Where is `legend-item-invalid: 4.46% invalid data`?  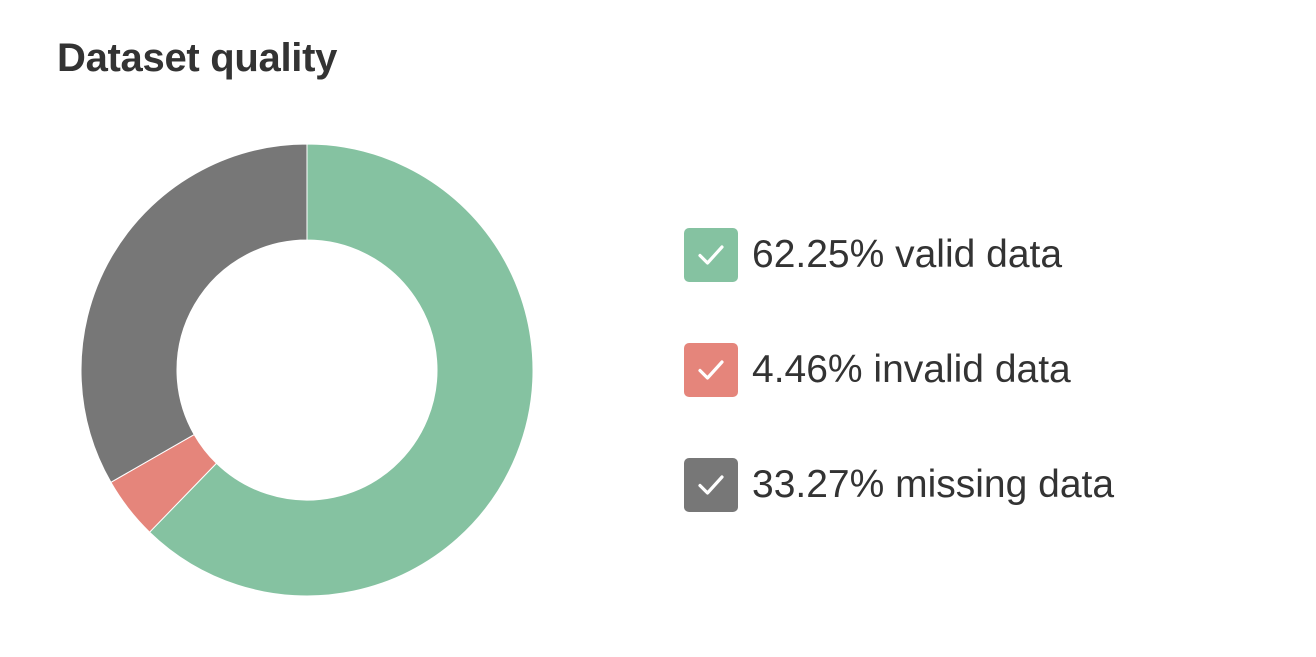
legend-item-invalid: 4.46% invalid data is located at coordinates (899, 370).